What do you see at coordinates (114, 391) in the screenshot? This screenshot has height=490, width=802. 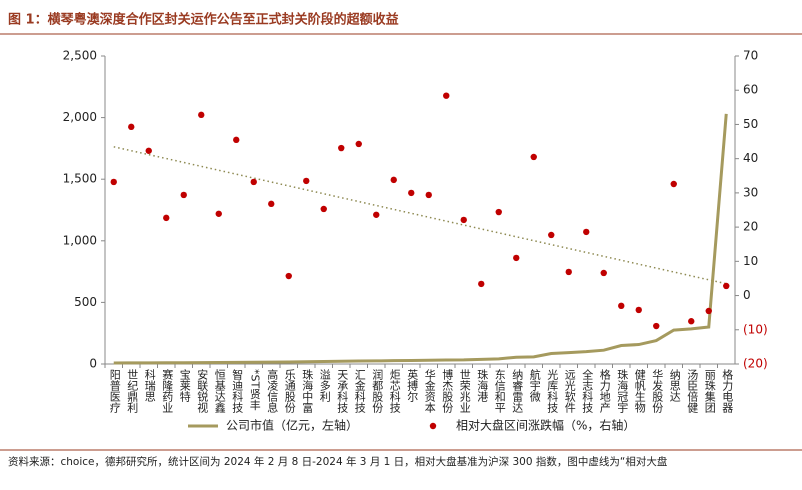 I see `x-tick-label: 阳普医疗` at bounding box center [114, 391].